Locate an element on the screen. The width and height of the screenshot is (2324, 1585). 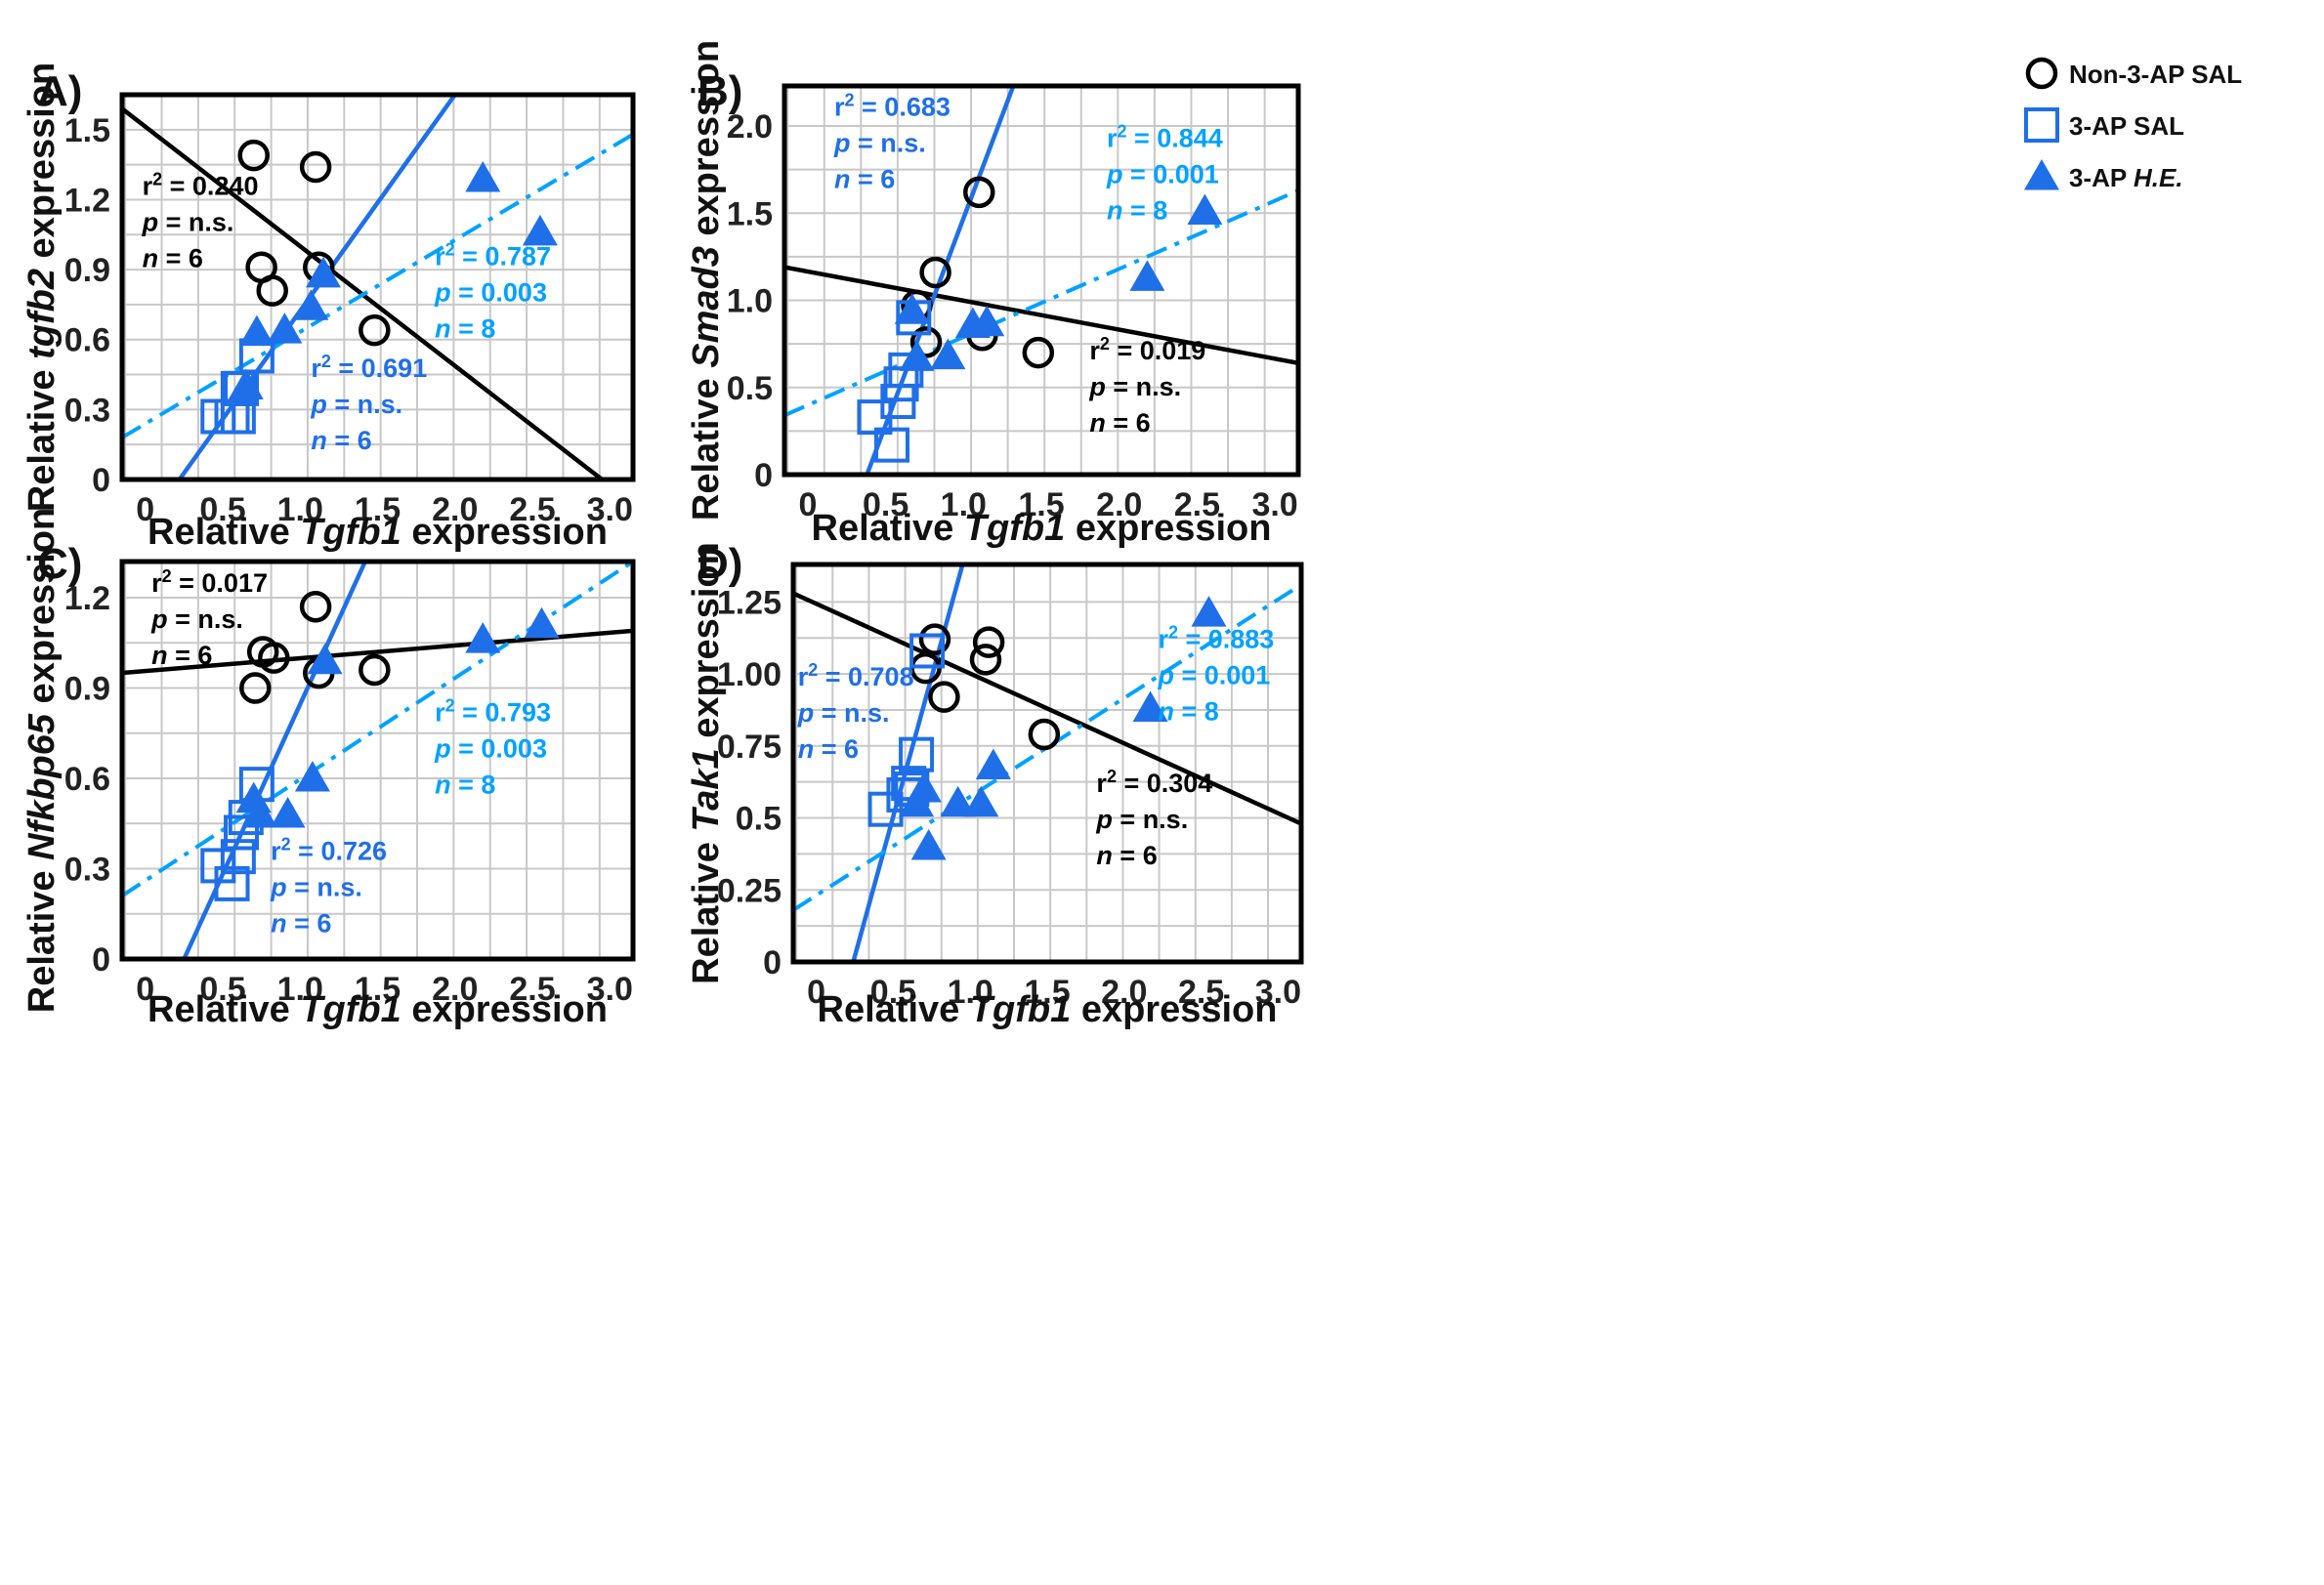
r-squared-label: r2 = 0.726 is located at coordinates (329, 849).